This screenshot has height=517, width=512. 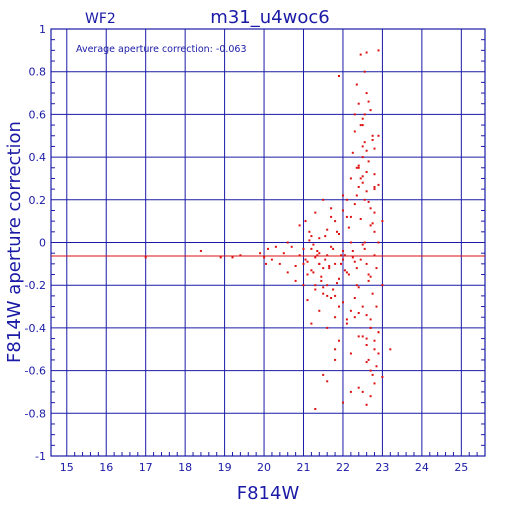 I want to click on x-tick-label: 22, so click(x=343, y=467).